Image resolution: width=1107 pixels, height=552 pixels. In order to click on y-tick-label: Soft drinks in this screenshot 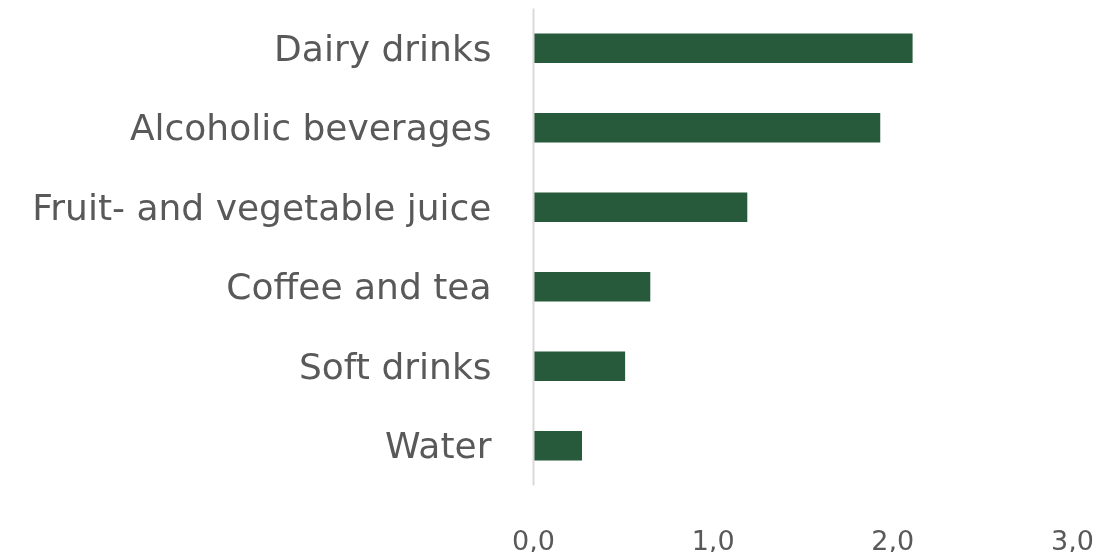, I will do `click(395, 366)`.